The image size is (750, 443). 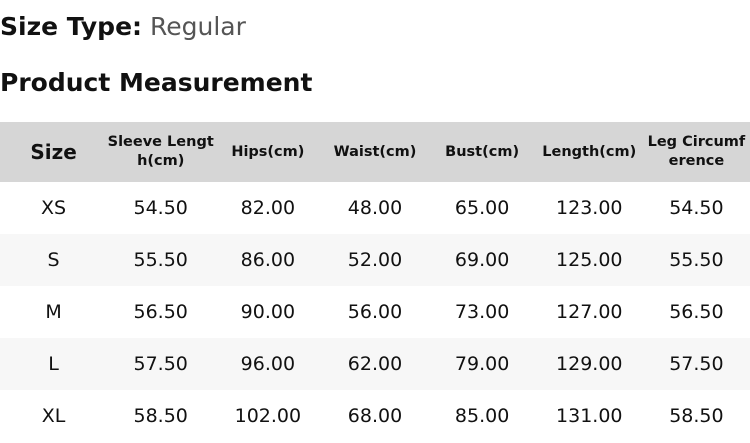 What do you see at coordinates (482, 260) in the screenshot?
I see `table-cell: 69.00` at bounding box center [482, 260].